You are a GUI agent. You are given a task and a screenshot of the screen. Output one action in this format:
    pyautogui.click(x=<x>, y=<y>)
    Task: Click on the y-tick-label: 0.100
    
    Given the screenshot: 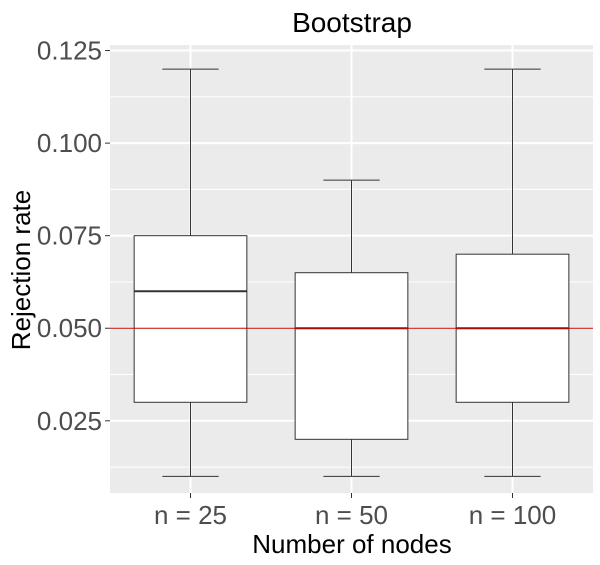 What is the action you would take?
    pyautogui.click(x=69, y=143)
    